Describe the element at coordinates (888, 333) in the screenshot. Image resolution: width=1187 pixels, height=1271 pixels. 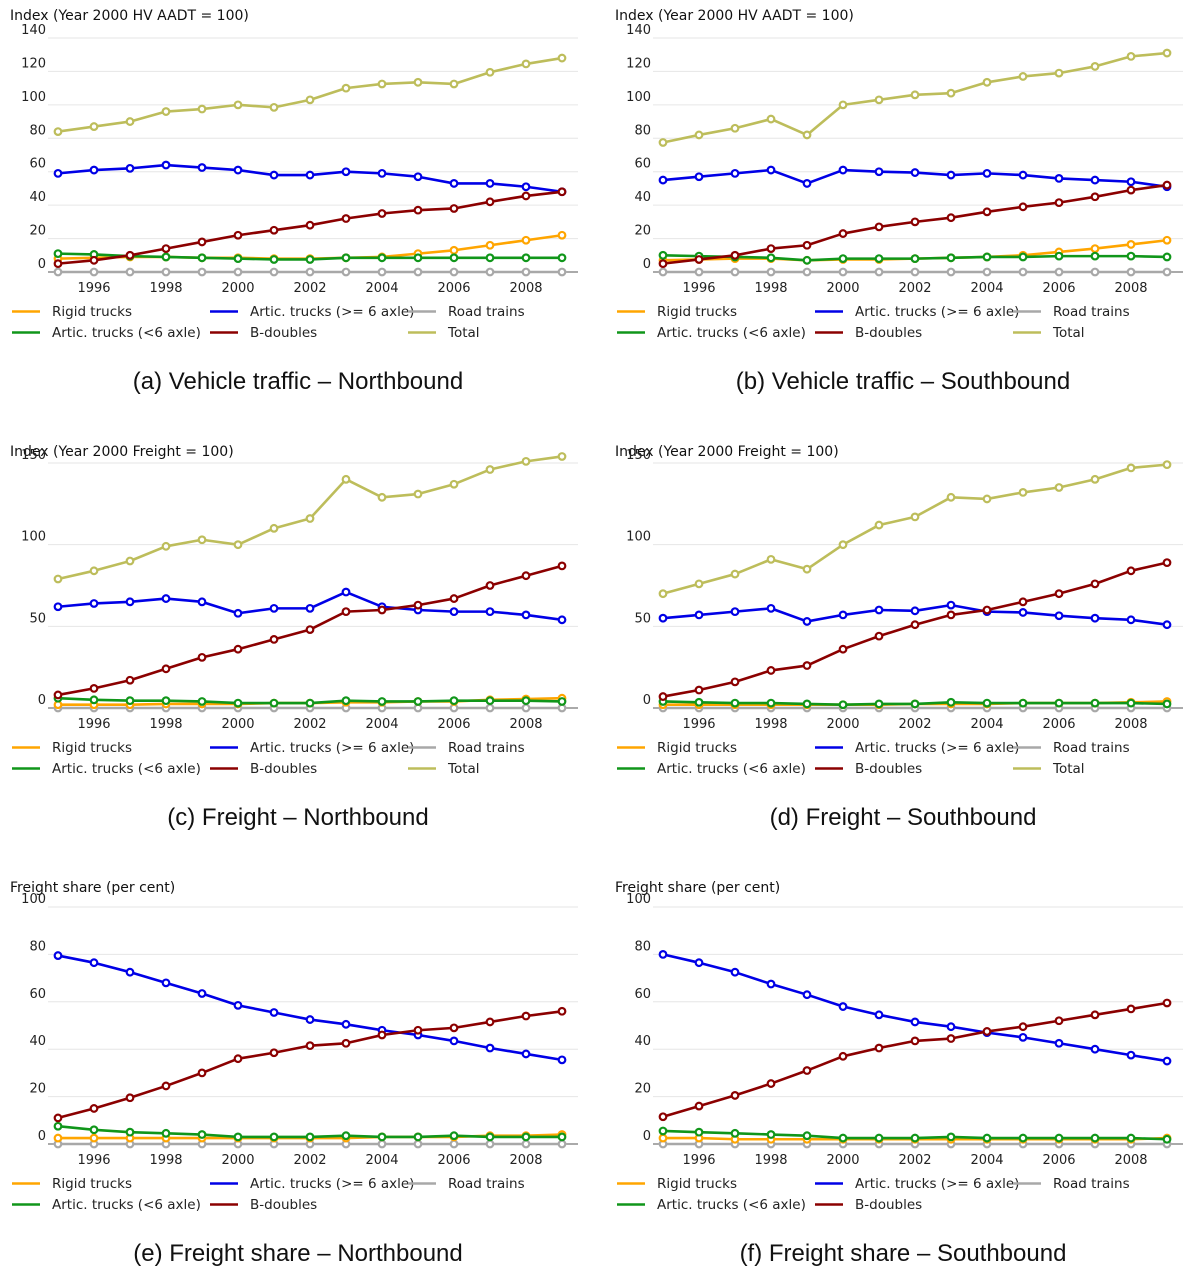
I see `legend-label: B-doubles` at that location.